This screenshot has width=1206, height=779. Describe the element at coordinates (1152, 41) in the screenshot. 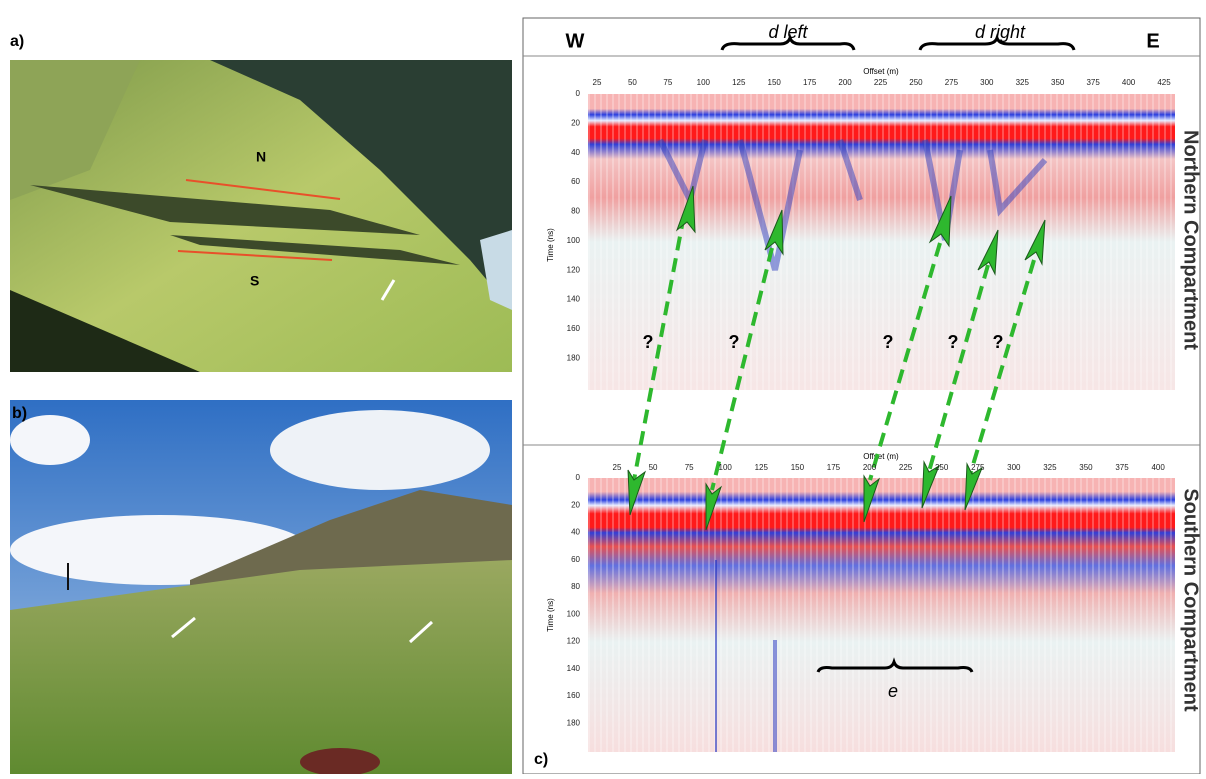

I see `direction: E` at that location.